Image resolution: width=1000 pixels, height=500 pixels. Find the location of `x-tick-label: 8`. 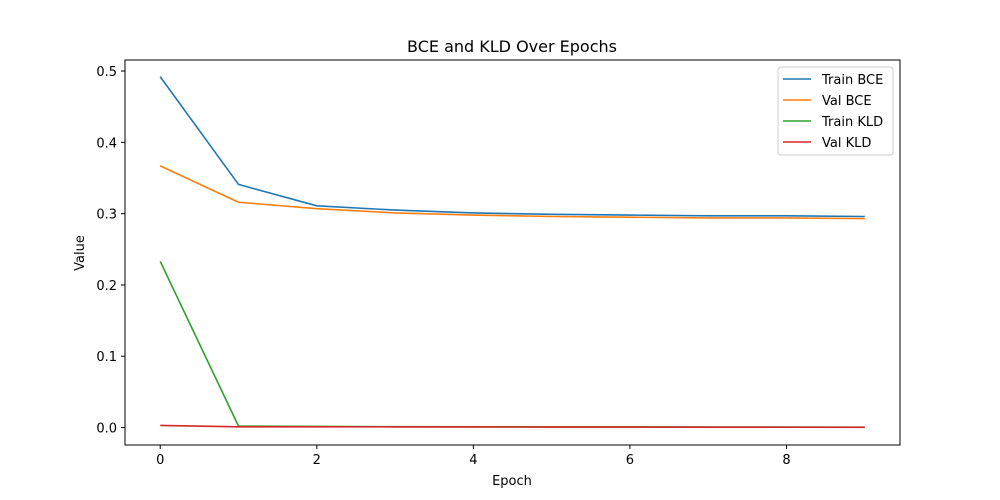

x-tick-label: 8 is located at coordinates (786, 460).